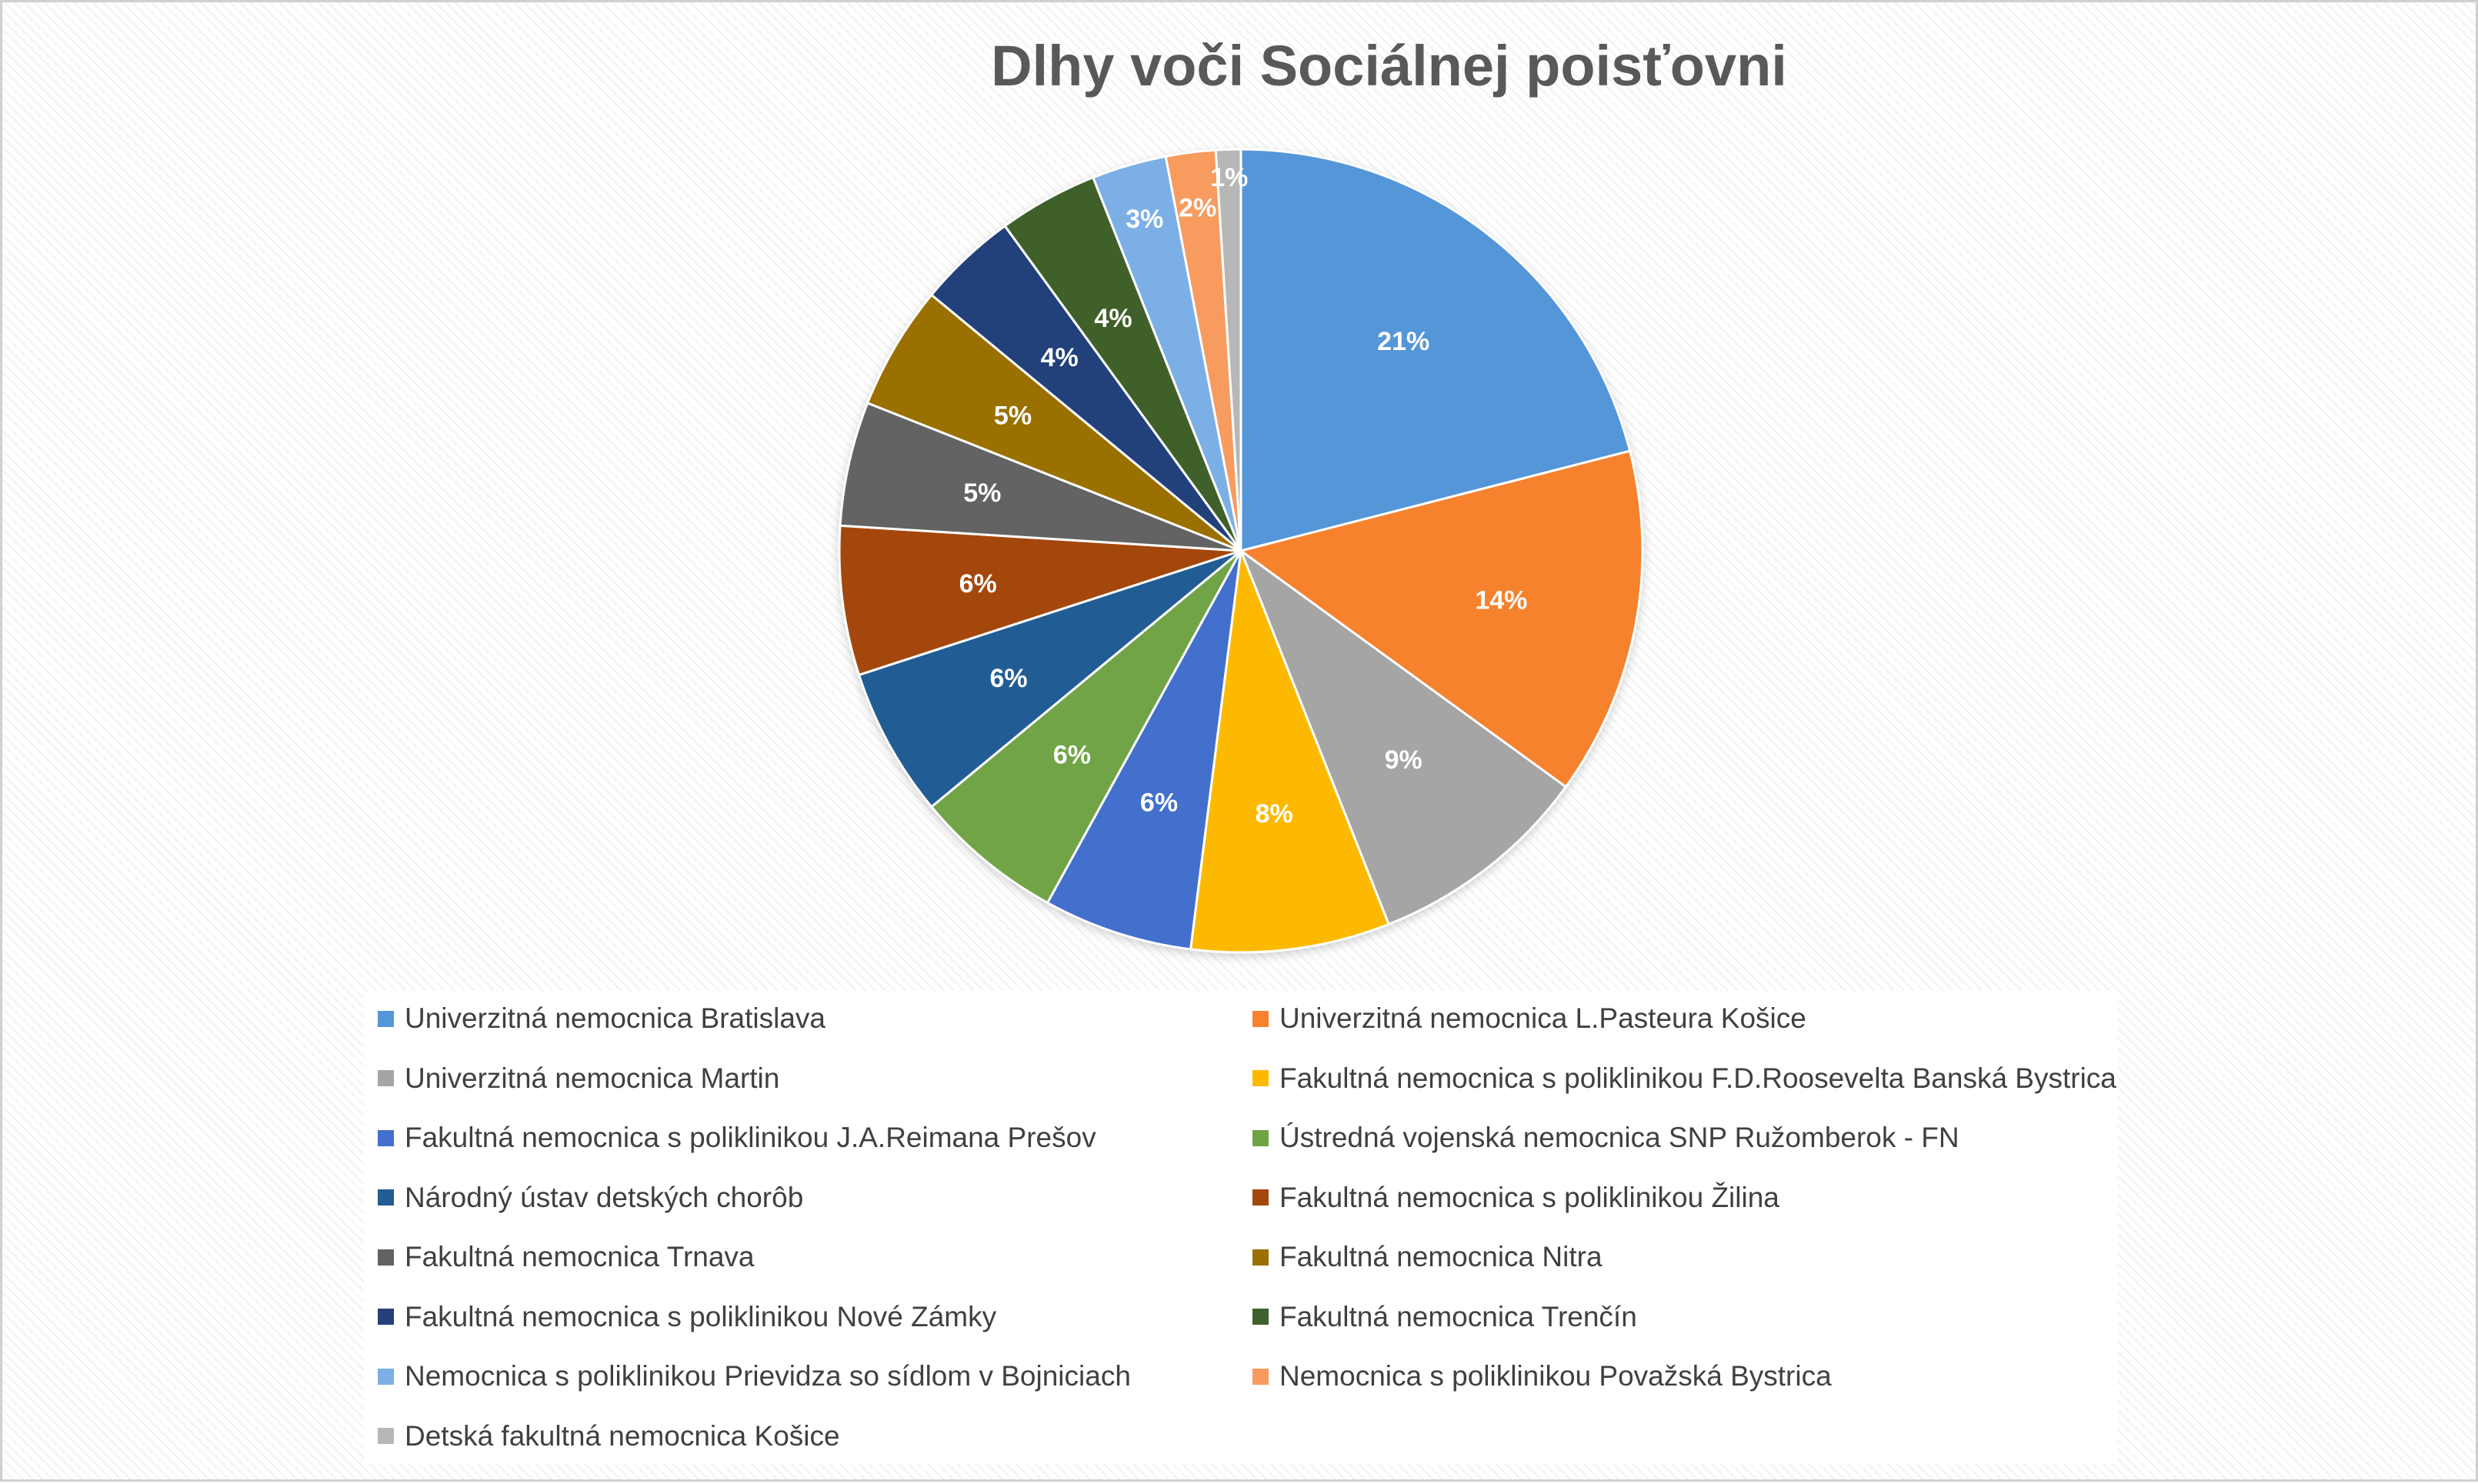  I want to click on data-label-2: 14%, so click(1501, 600).